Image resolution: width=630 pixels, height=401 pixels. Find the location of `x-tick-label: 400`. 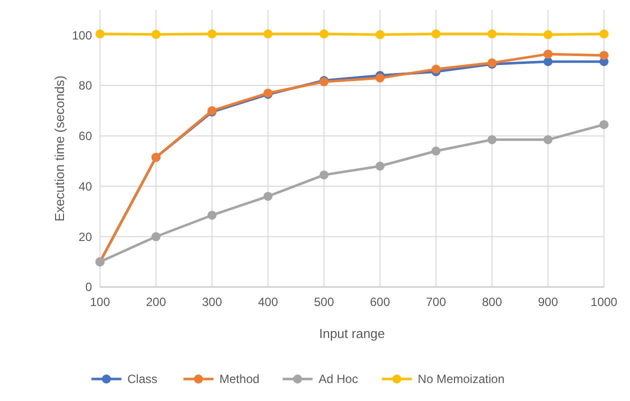

x-tick-label: 400 is located at coordinates (268, 302).